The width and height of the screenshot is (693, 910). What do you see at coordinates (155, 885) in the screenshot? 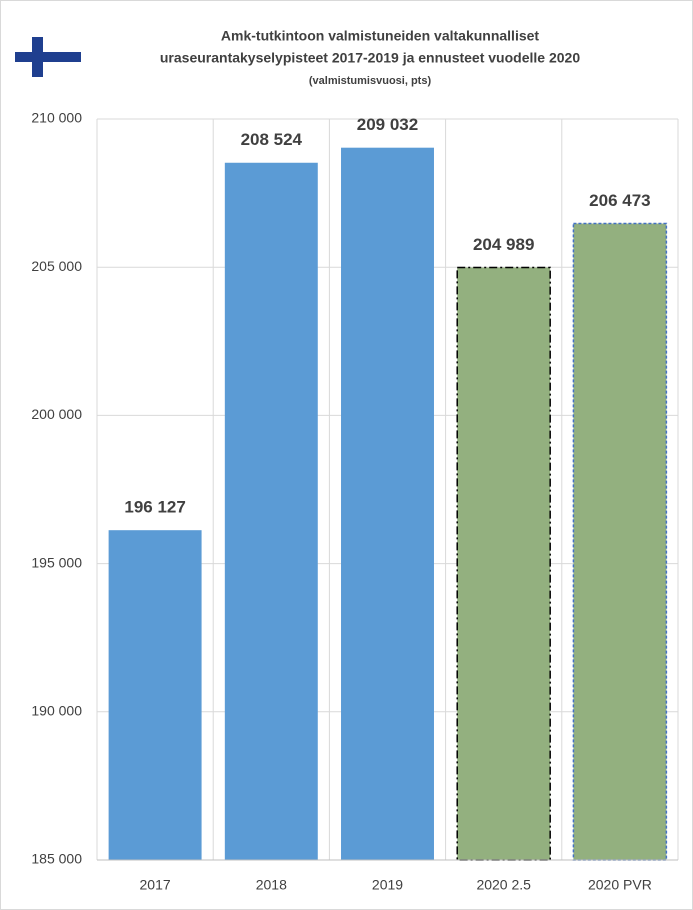
I see `x-tick-label: 2017` at bounding box center [155, 885].